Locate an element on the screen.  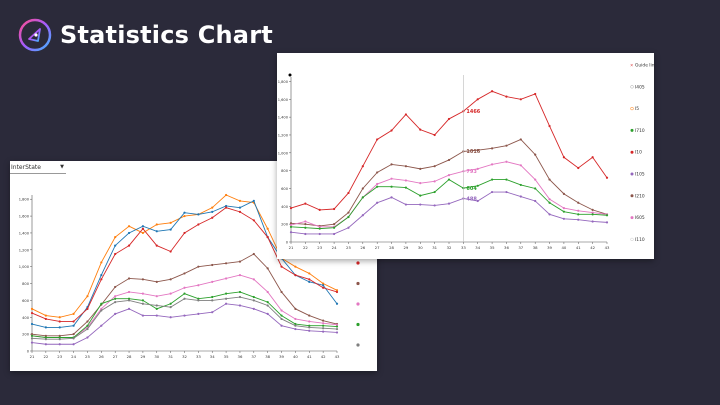
legend-item: I210 is located at coordinates (637, 196).